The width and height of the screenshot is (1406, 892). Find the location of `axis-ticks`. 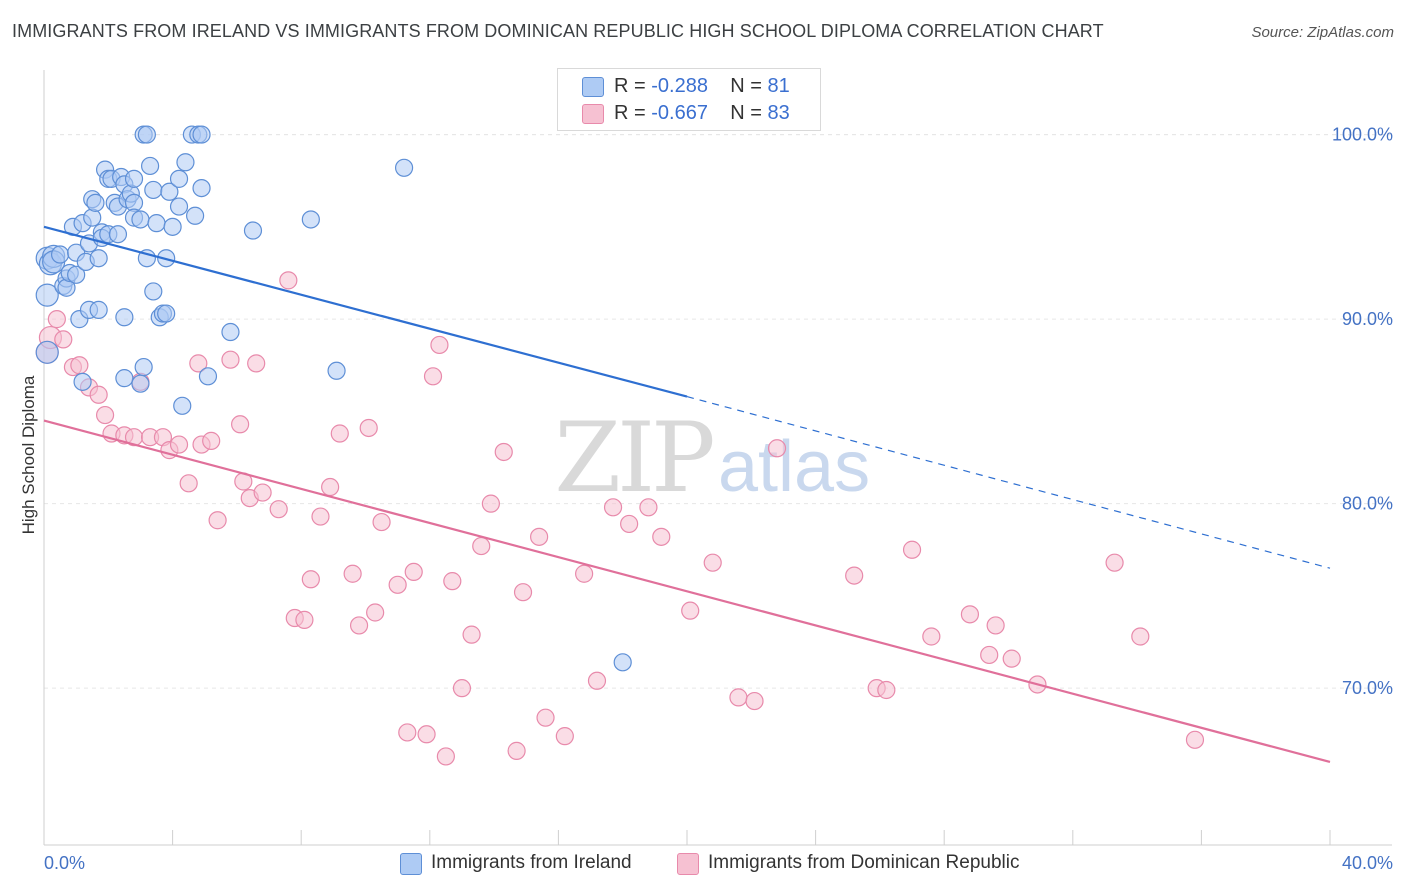

axis-ticks is located at coordinates (687, 837).